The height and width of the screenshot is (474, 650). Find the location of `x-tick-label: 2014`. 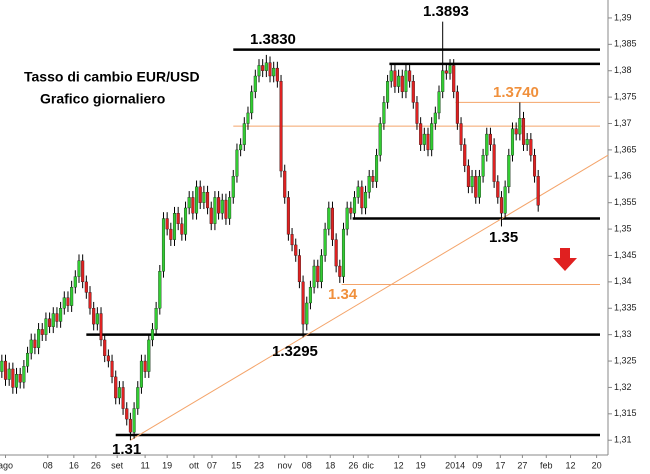

x-tick-label: 2014 is located at coordinates (455, 465).